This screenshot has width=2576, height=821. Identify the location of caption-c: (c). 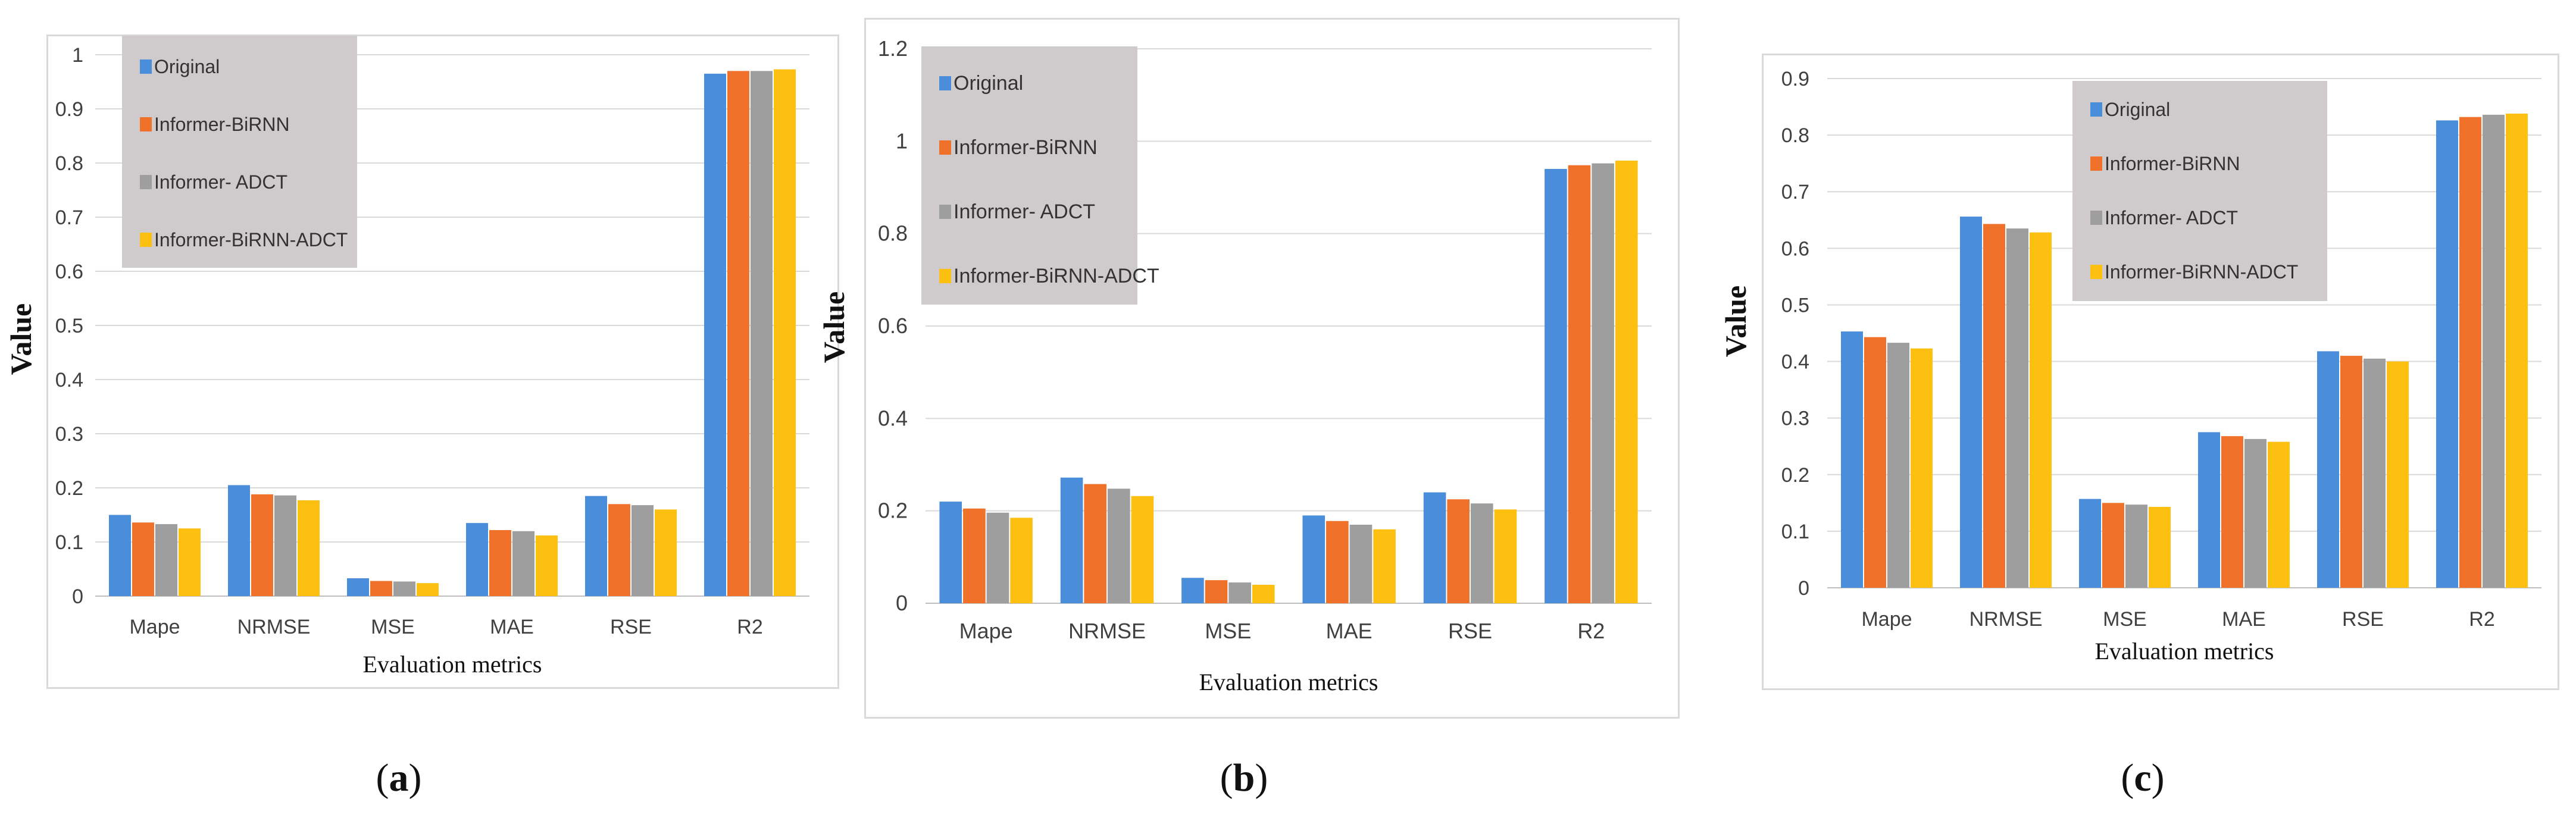
(2143, 778).